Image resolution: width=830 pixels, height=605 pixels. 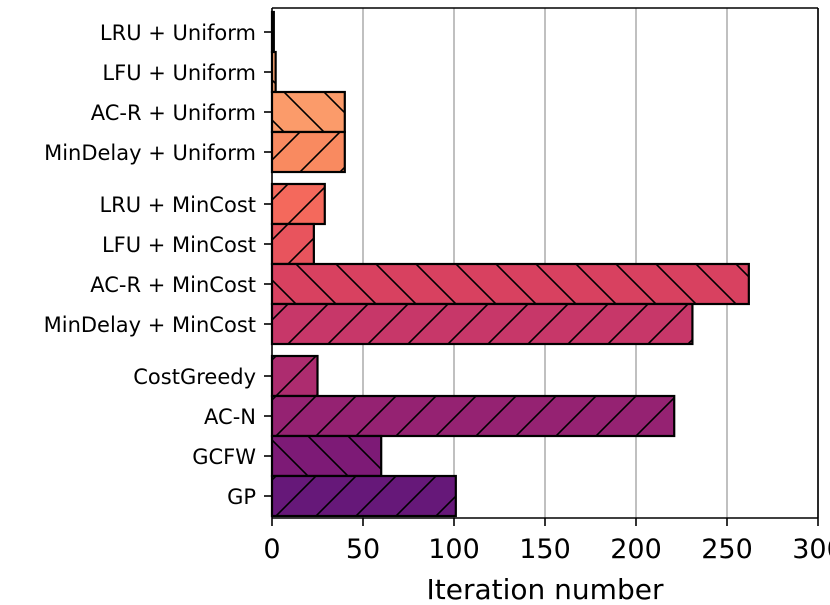 What do you see at coordinates (510, 284) in the screenshot?
I see `bar-hatch-ac-r-mincost` at bounding box center [510, 284].